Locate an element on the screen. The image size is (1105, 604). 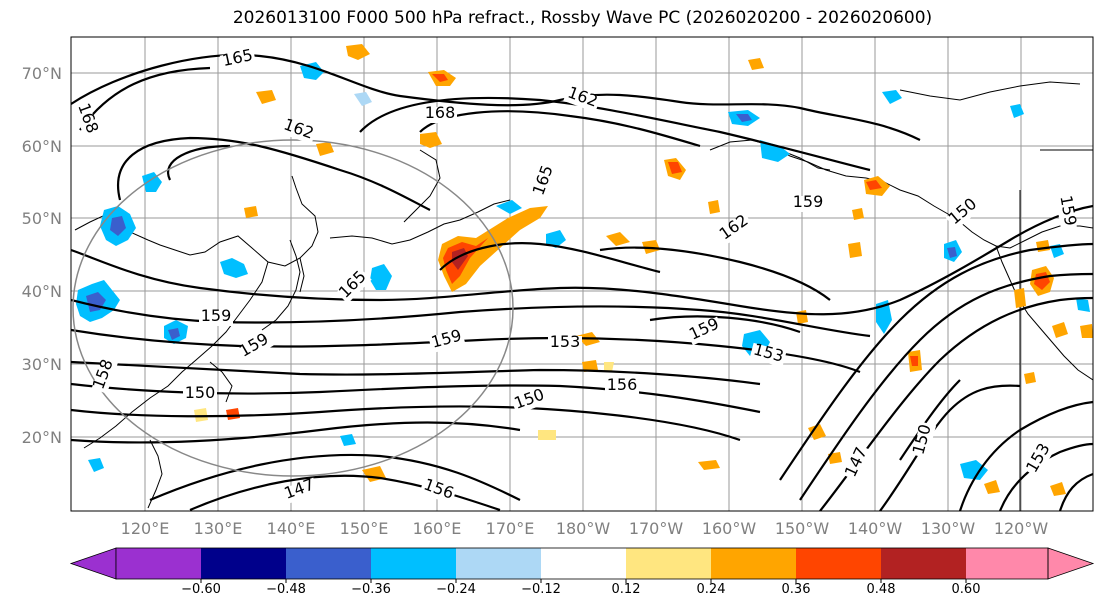
longitude-label: 120°W is located at coordinates (1021, 528).